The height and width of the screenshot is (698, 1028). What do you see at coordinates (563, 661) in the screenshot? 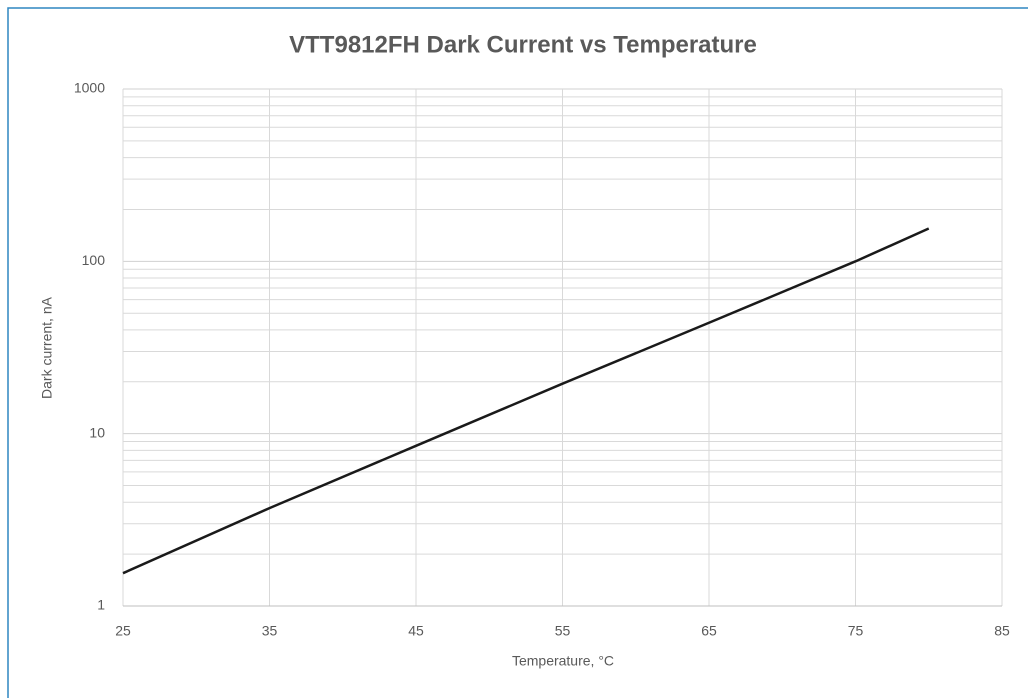
I see `x-axis-label: Temperature, °C` at bounding box center [563, 661].